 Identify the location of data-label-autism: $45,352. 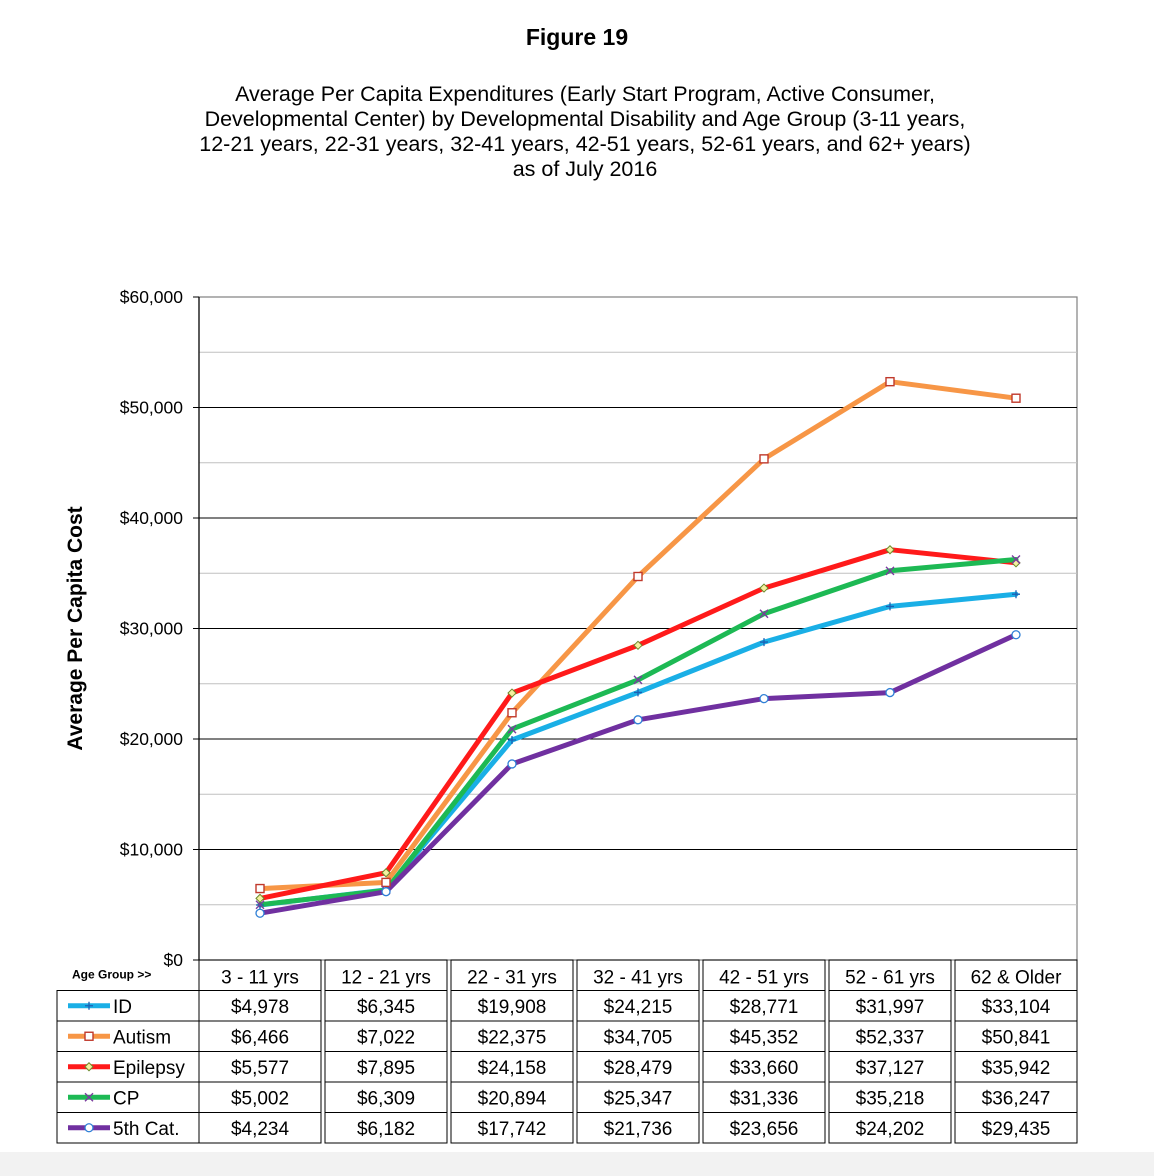
(764, 1038).